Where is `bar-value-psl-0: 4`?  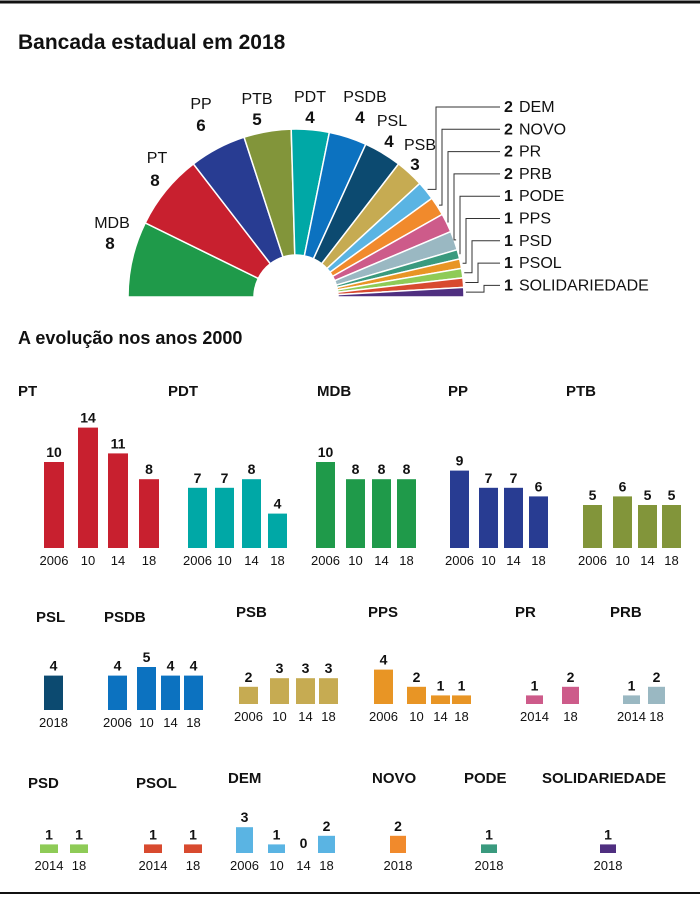
bar-value-psl-0: 4 is located at coordinates (54, 666).